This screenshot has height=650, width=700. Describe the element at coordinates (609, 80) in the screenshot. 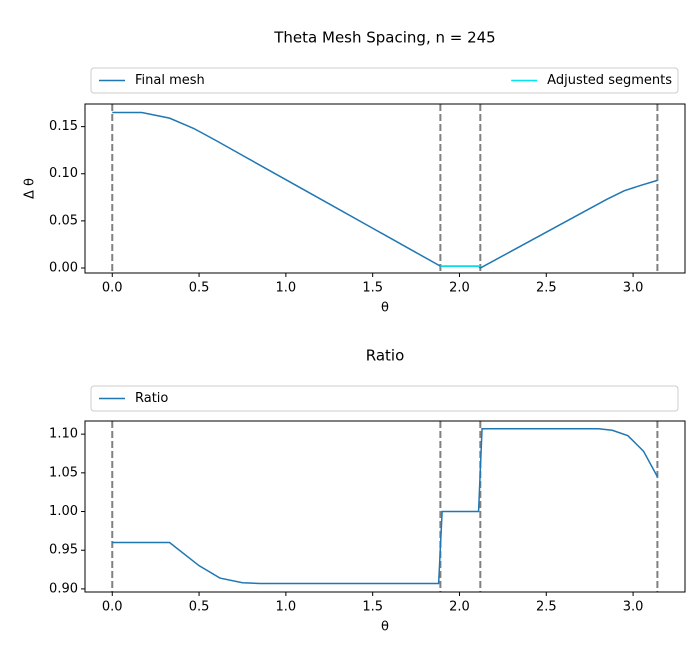

I see `legend-label: Adjusted segments` at that location.